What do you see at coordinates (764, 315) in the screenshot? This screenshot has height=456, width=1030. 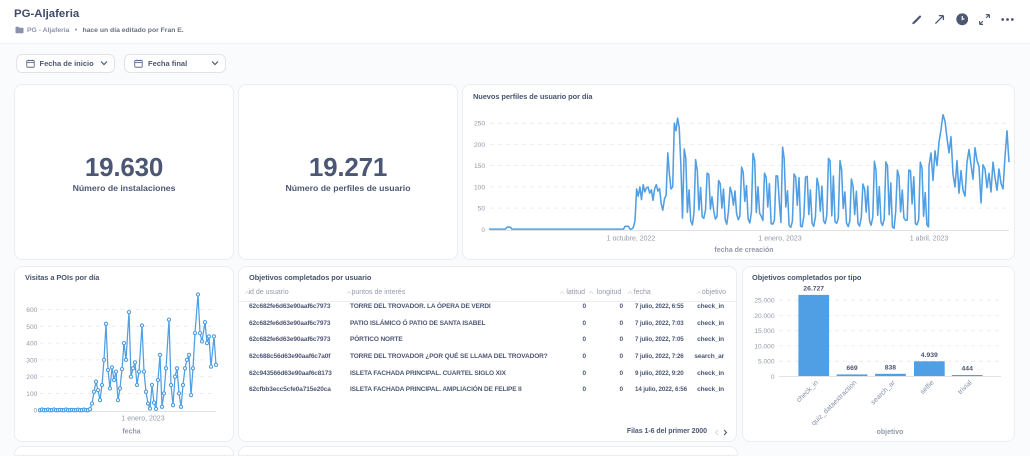 I see `svg-text: 20.000` at bounding box center [764, 315].